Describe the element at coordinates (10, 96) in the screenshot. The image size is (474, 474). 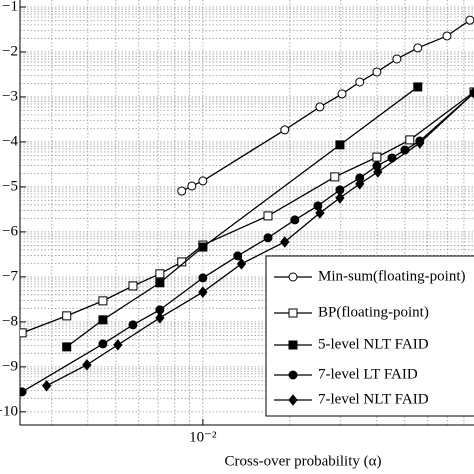
I see `y-tick-label: −3` at that location.